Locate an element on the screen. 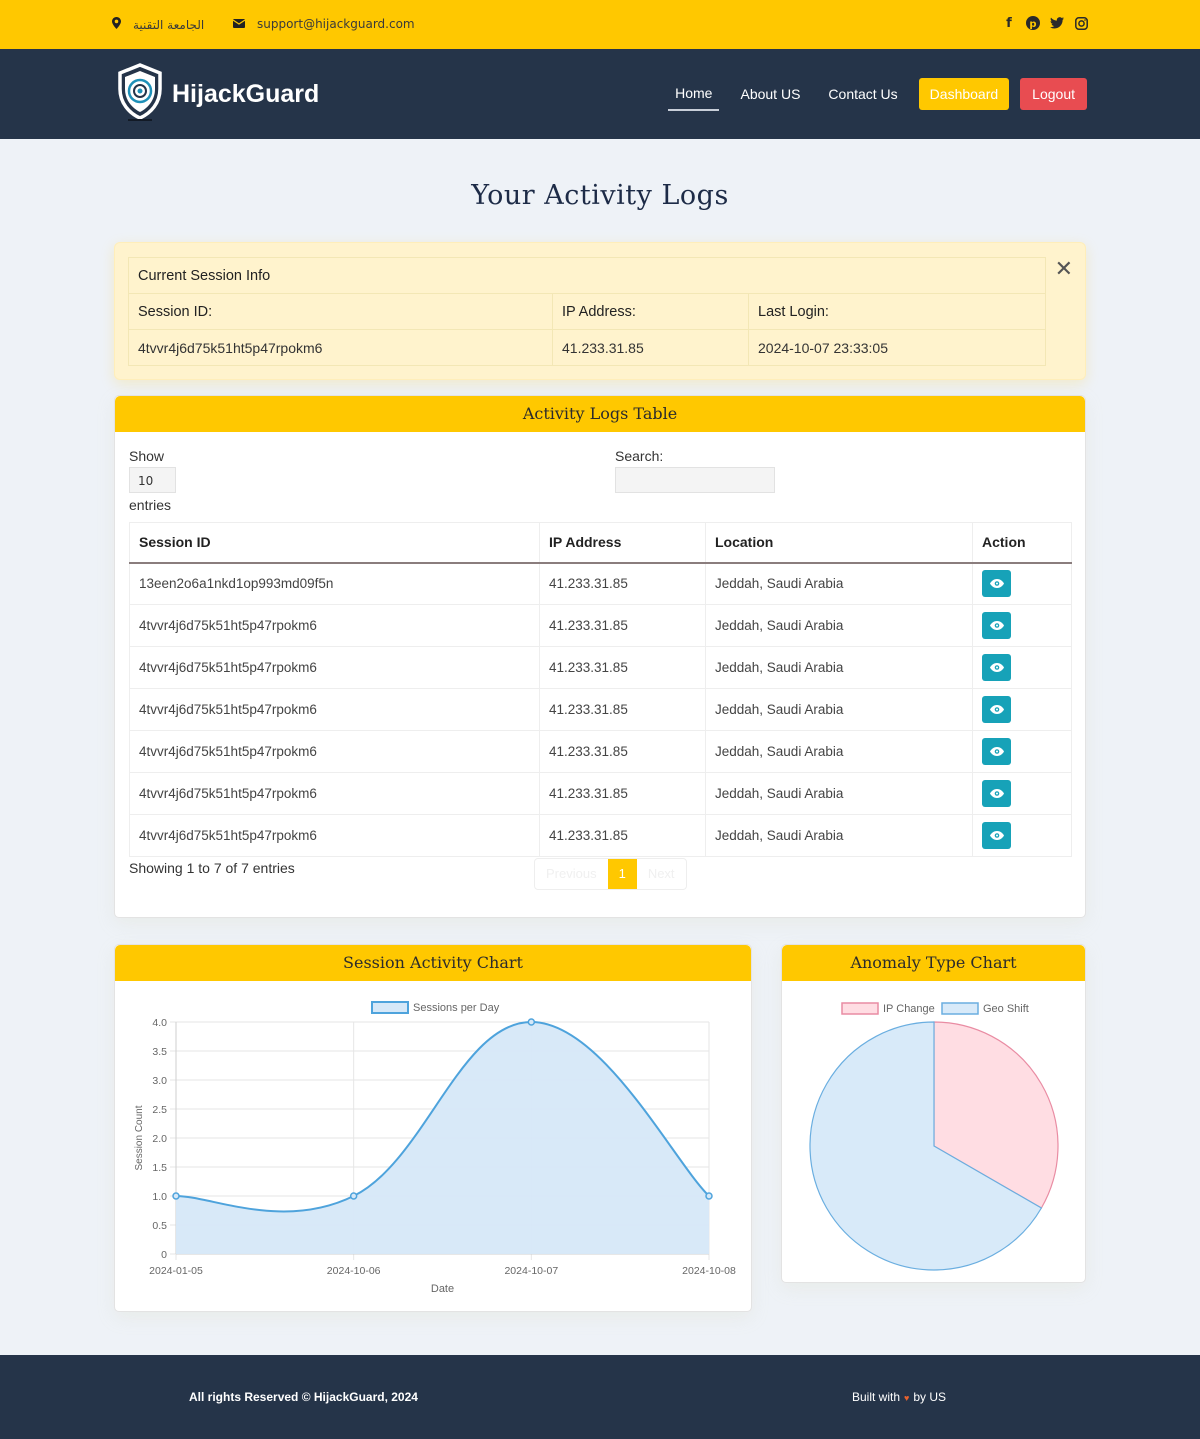 The width and height of the screenshot is (1200, 1439). last-login-value: 2024-10-07 23:33:05 is located at coordinates (897, 347).